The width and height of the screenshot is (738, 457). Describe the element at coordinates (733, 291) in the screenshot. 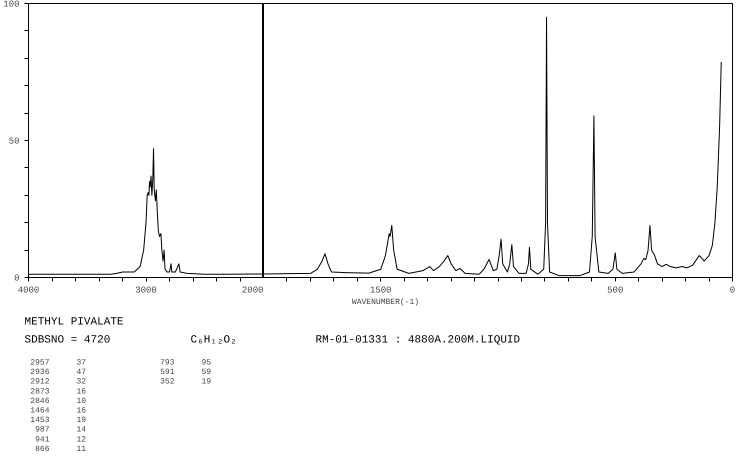

I see `x-tick-label: 0` at that location.